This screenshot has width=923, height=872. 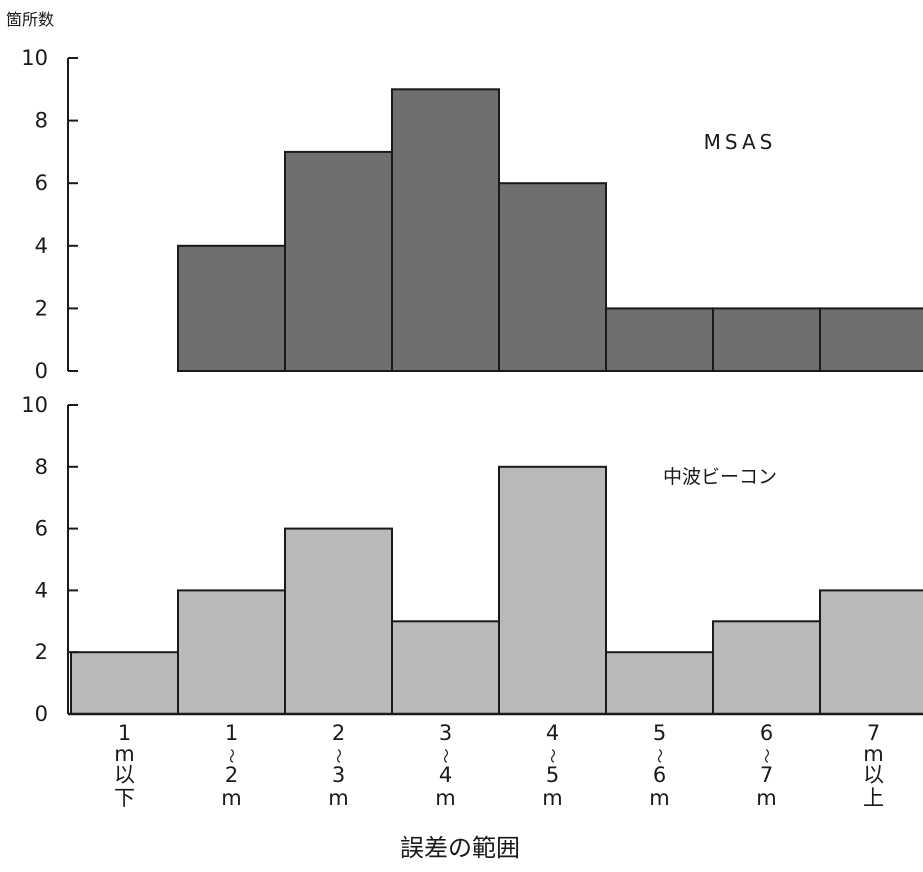 I want to click on x-tick-label-4-3: 4, so click(x=445, y=775).